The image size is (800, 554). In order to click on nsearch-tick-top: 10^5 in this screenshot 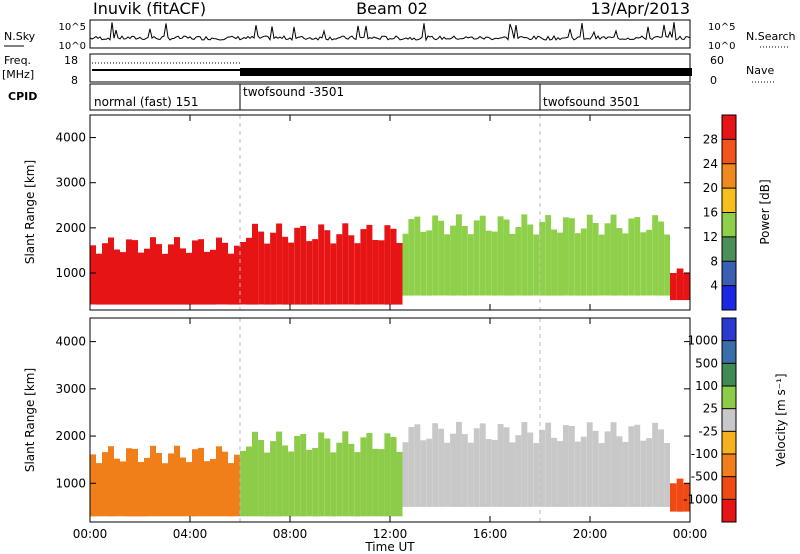, I will do `click(721, 27)`.